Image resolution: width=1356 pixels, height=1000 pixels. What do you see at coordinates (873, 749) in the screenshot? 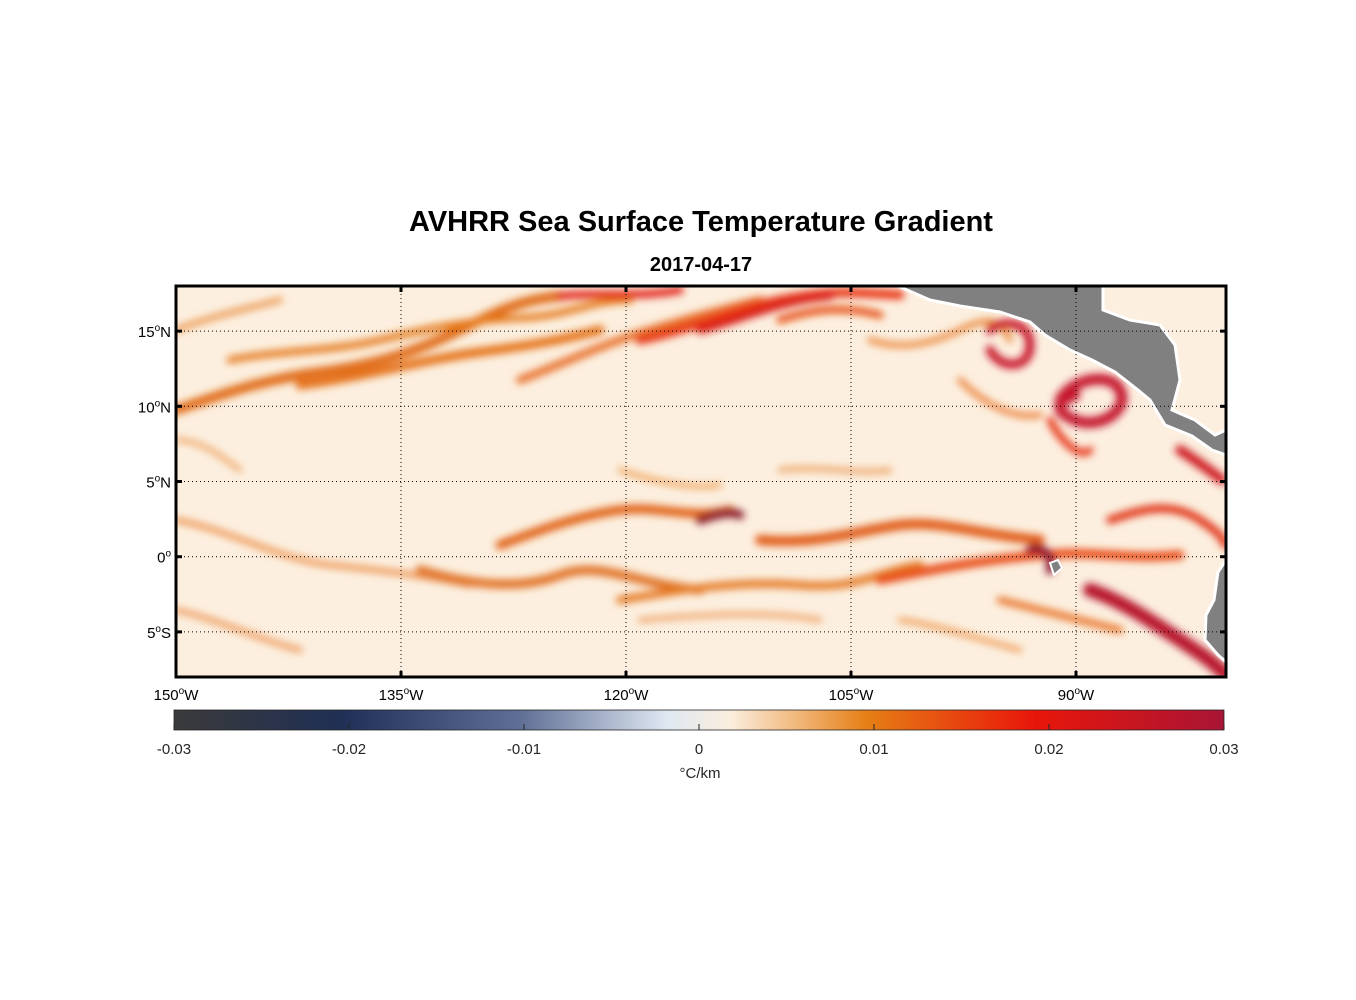
I see `colorbar-tick-label: 0.01` at bounding box center [873, 749].